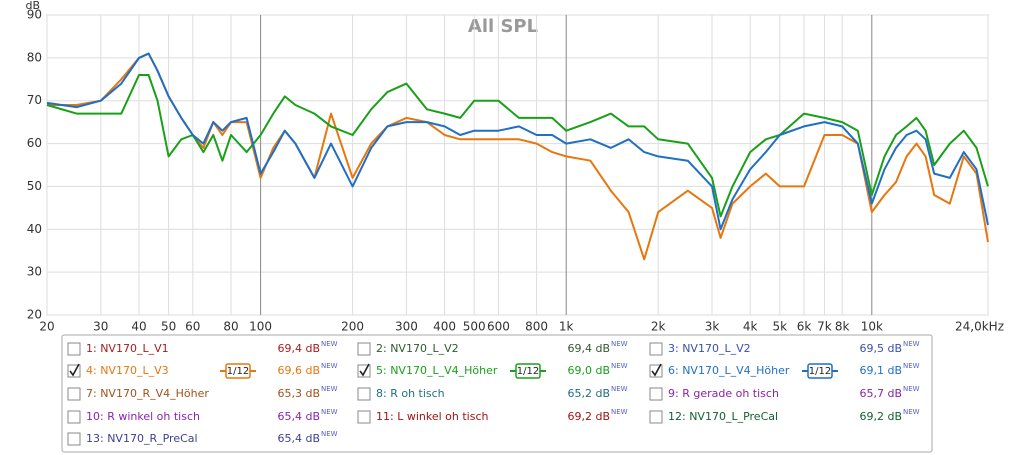 The image size is (1009, 455). I want to click on y-tick-label: 50, so click(34, 186).